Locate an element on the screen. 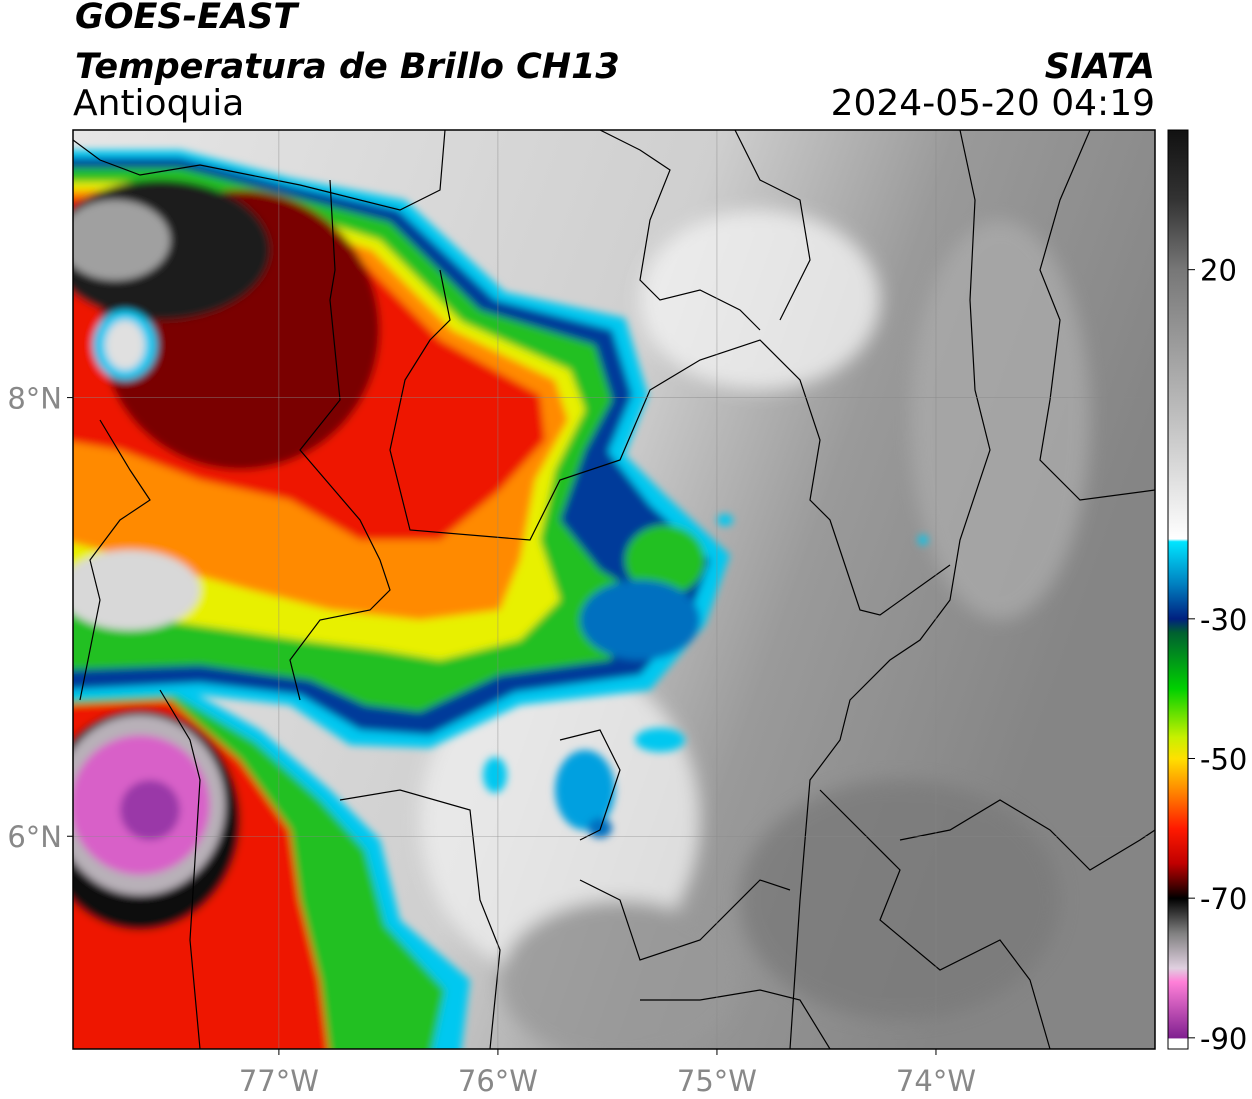 Image resolution: width=1252 pixels, height=1099 pixels. colorbar-tick-label: -50 is located at coordinates (1223, 759).